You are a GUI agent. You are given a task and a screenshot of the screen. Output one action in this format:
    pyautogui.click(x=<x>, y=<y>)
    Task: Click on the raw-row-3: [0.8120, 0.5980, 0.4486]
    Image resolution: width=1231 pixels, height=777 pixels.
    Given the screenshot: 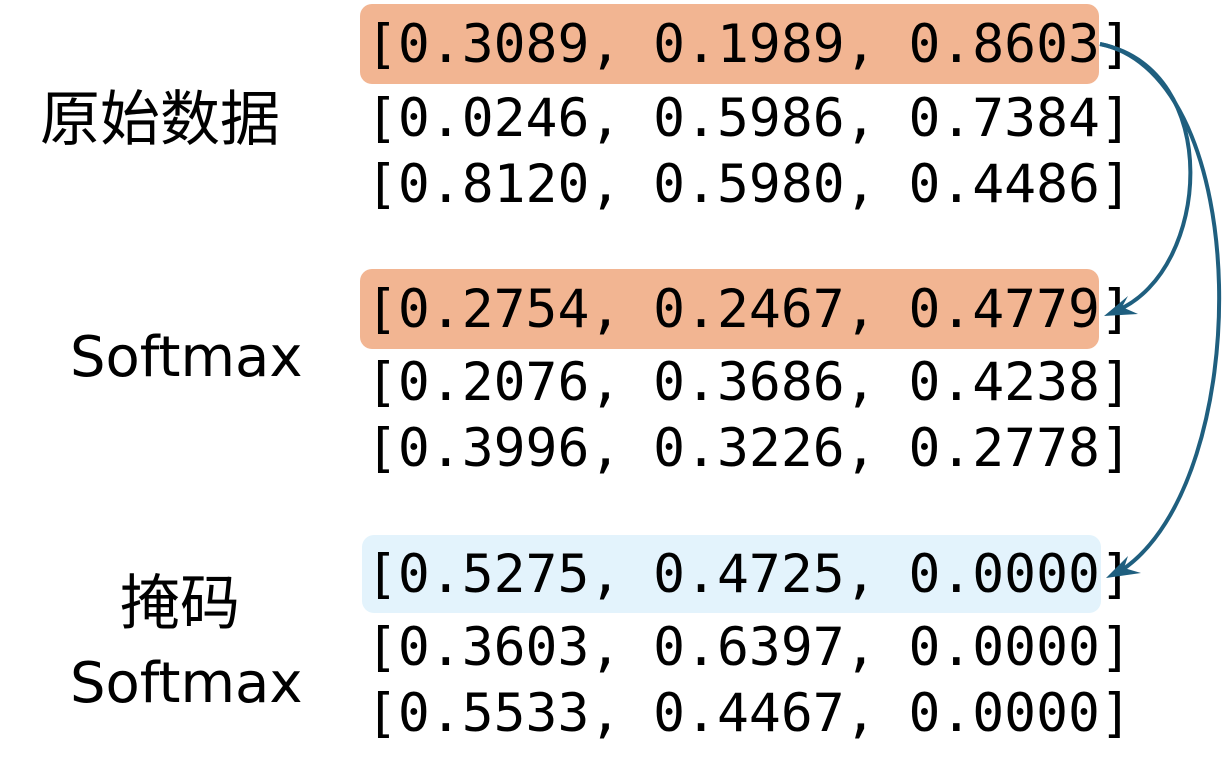 What is the action you would take?
    pyautogui.click(x=749, y=184)
    